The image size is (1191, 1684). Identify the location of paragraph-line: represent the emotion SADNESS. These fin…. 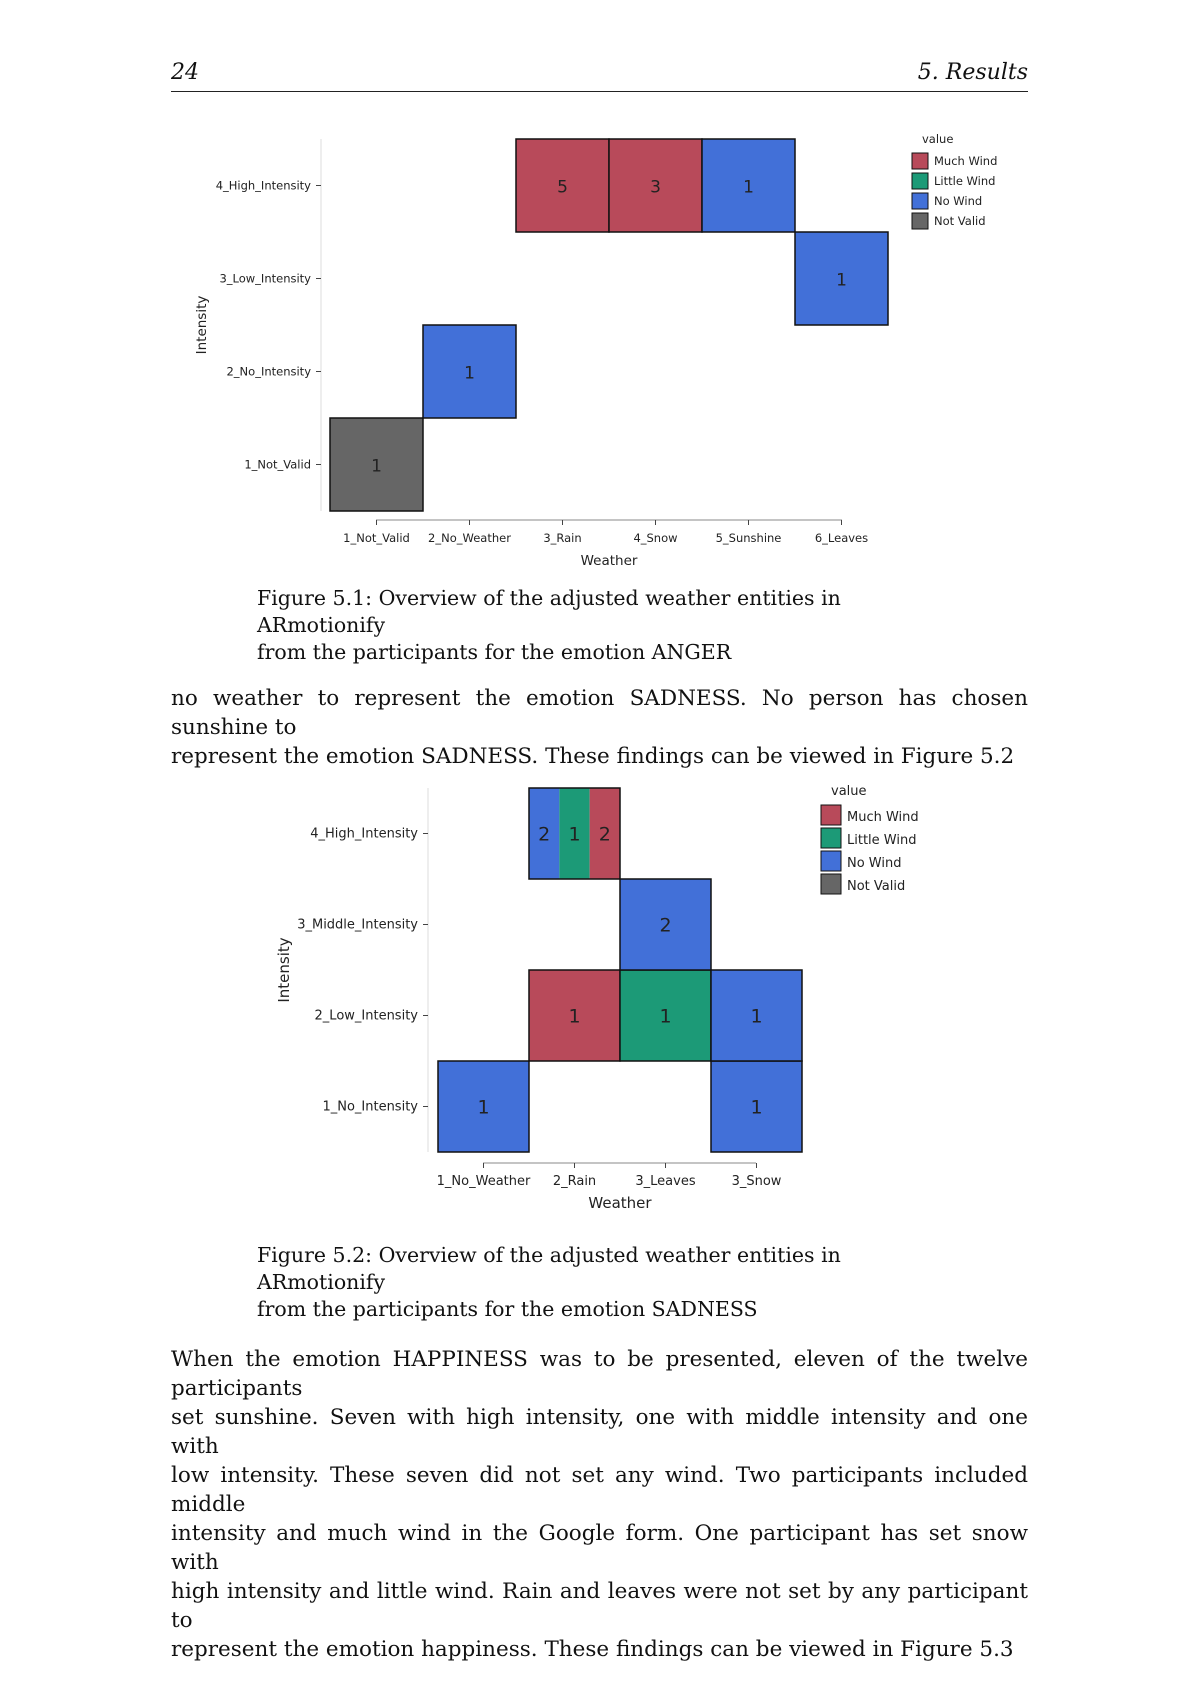
(593, 756).